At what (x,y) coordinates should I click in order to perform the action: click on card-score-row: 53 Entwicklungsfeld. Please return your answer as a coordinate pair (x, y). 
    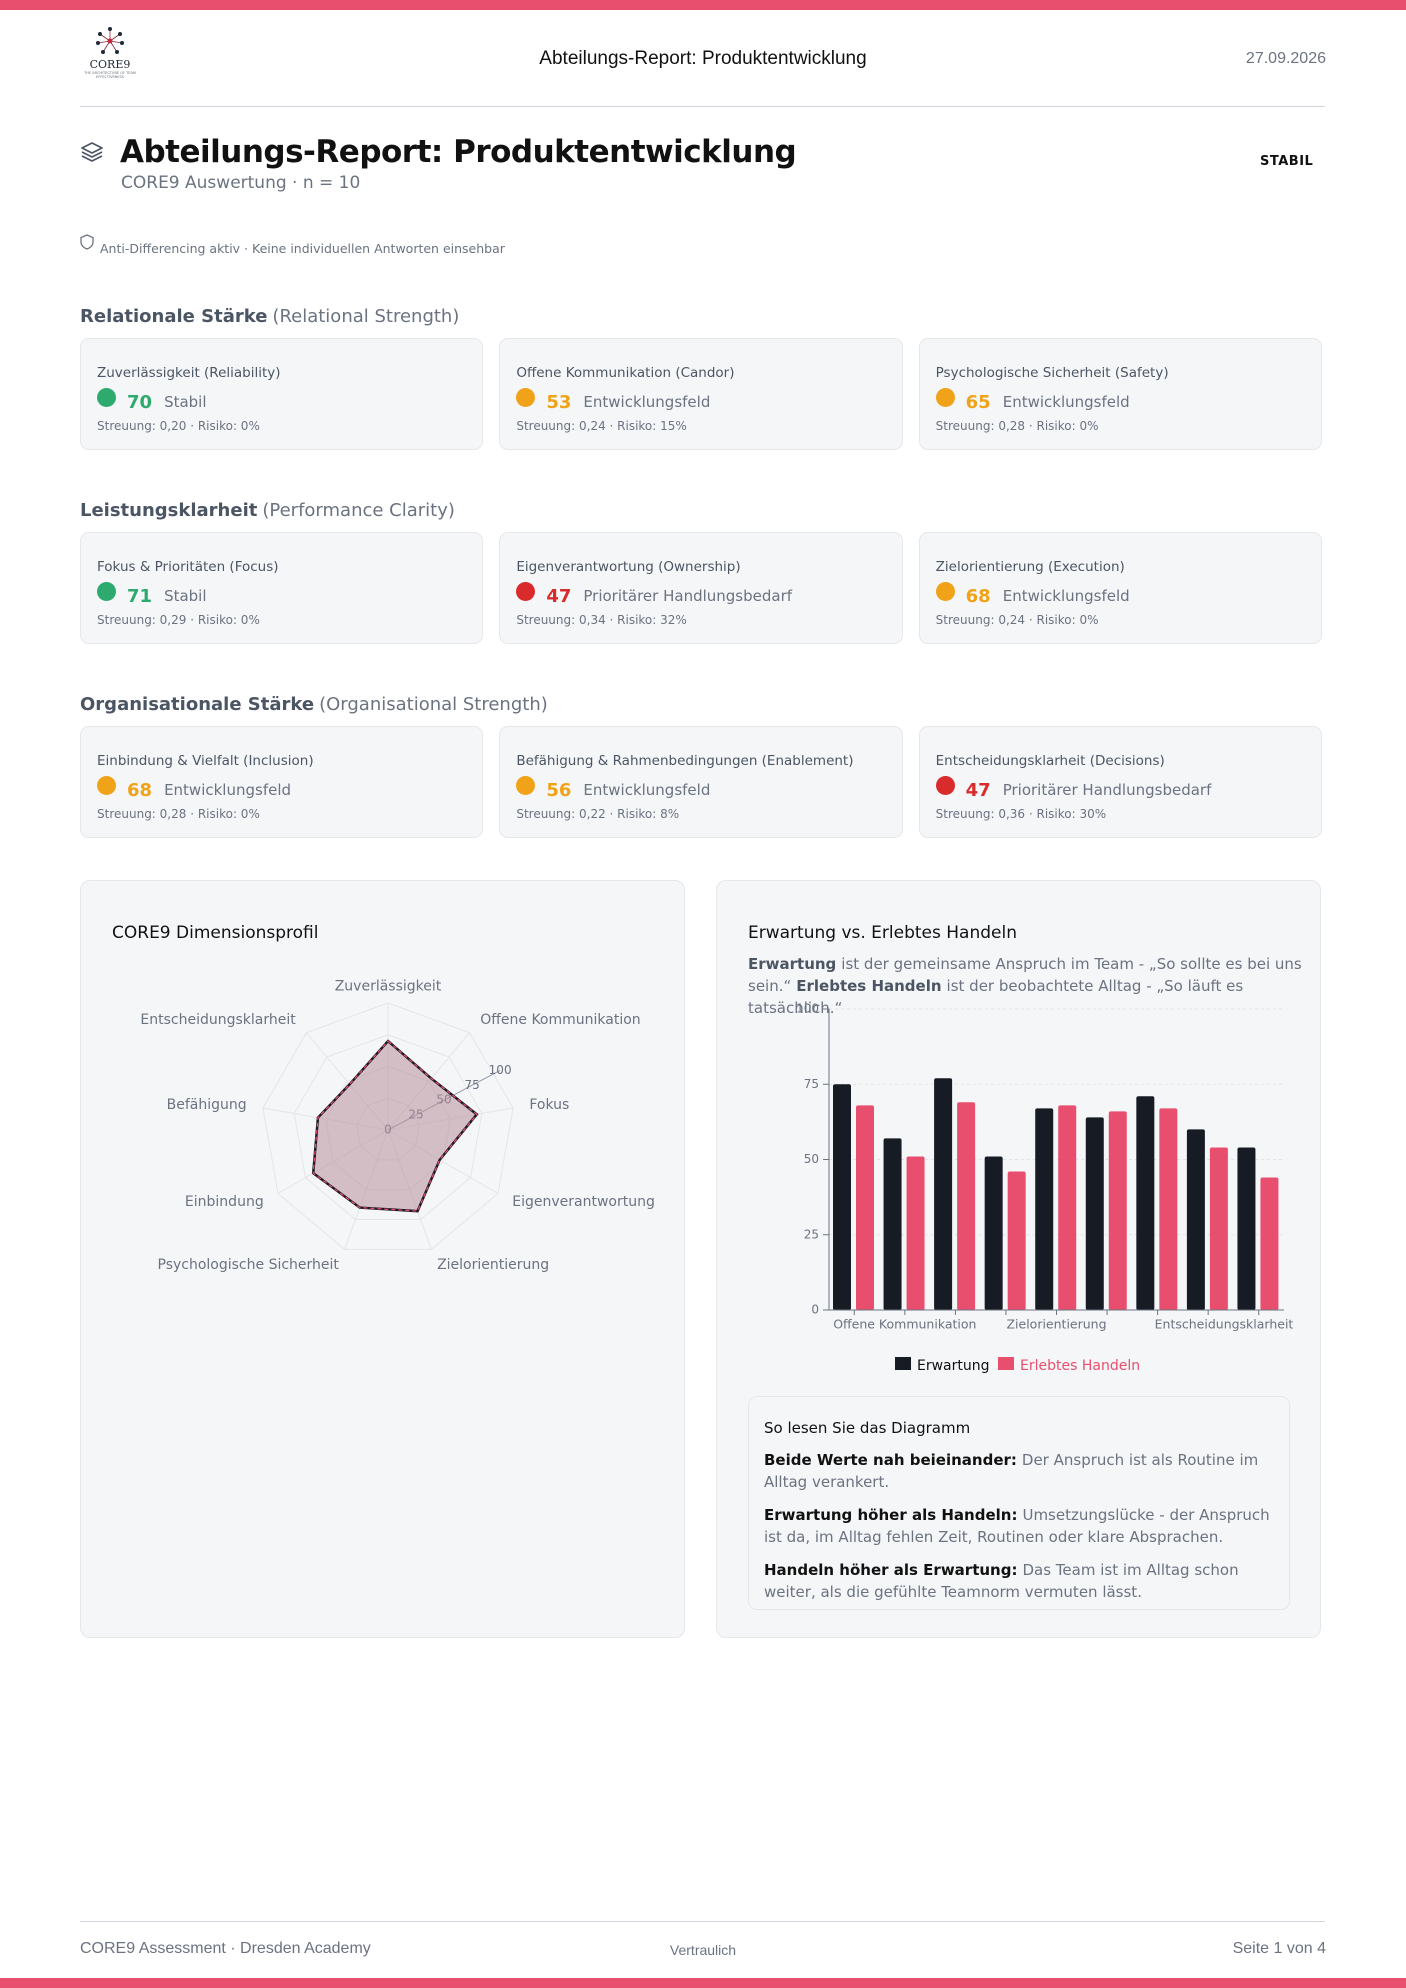
    Looking at the image, I should click on (700, 400).